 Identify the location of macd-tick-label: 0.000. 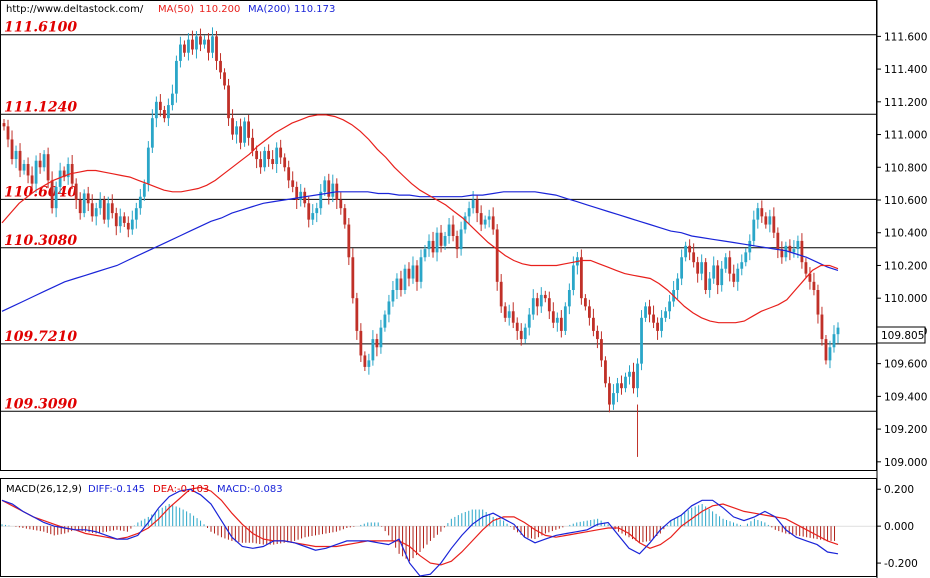
(899, 527).